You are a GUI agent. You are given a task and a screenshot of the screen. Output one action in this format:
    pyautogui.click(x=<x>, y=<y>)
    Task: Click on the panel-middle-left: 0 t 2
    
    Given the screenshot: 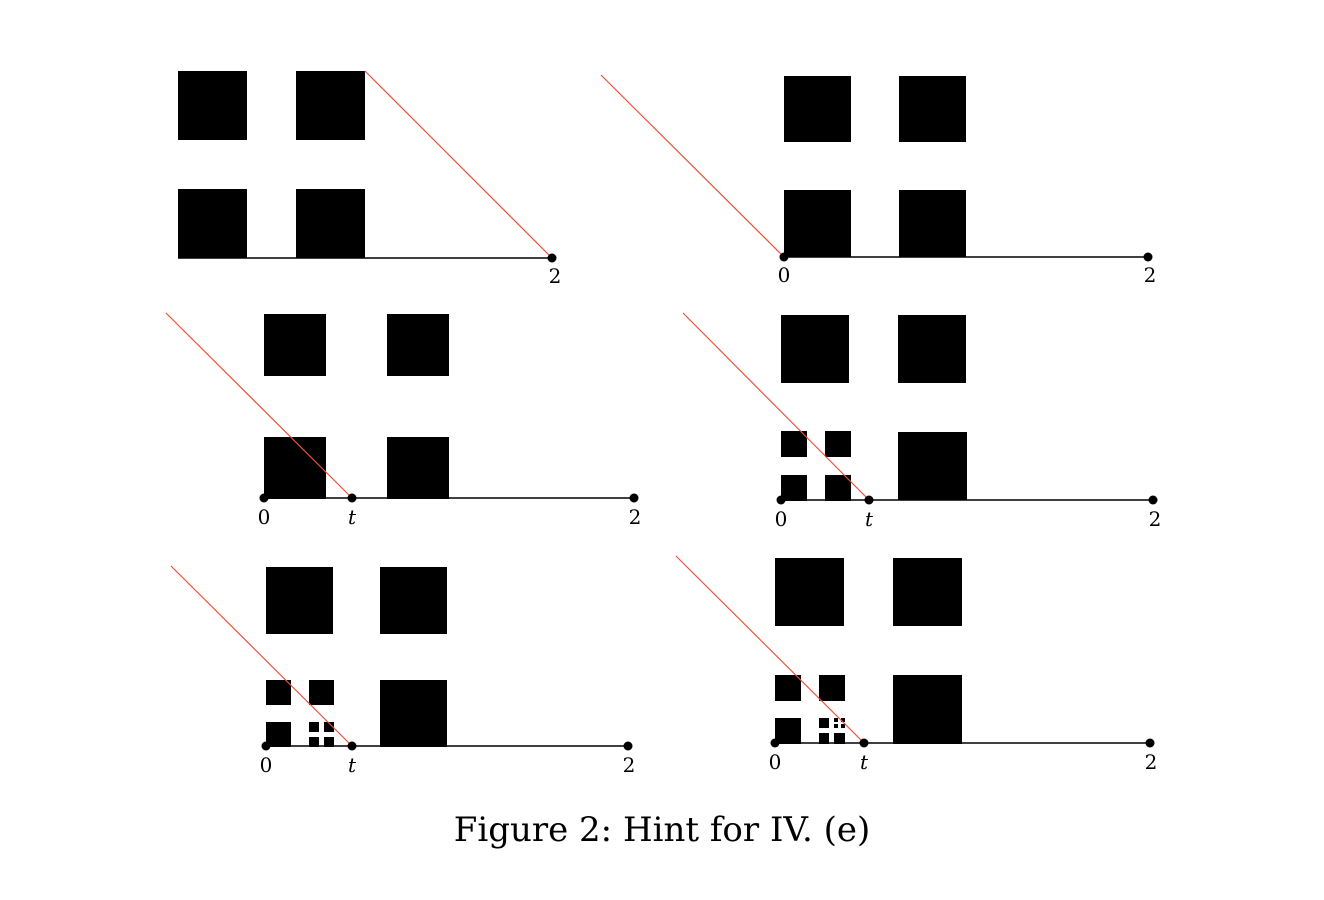 What is the action you would take?
    pyautogui.click(x=403, y=420)
    